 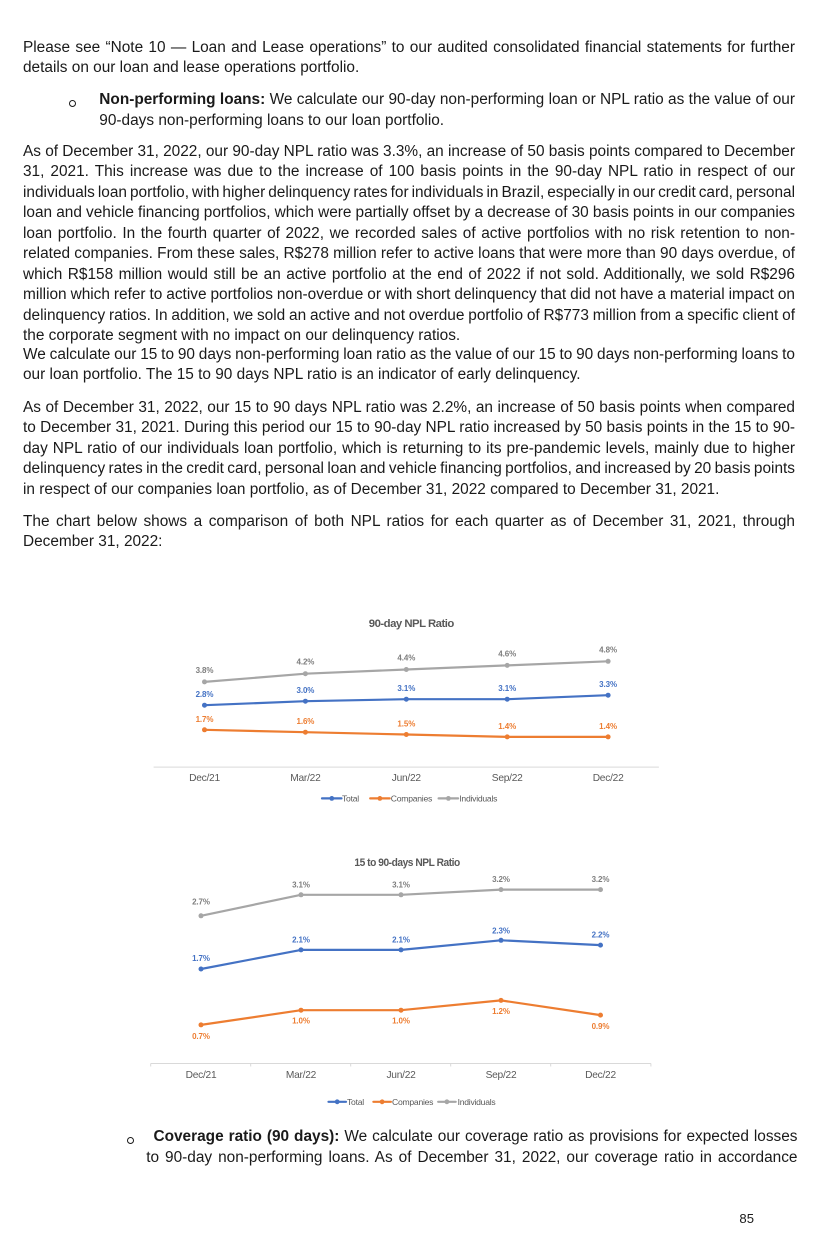 I want to click on svg-text: 3.8%, so click(x=205, y=670).